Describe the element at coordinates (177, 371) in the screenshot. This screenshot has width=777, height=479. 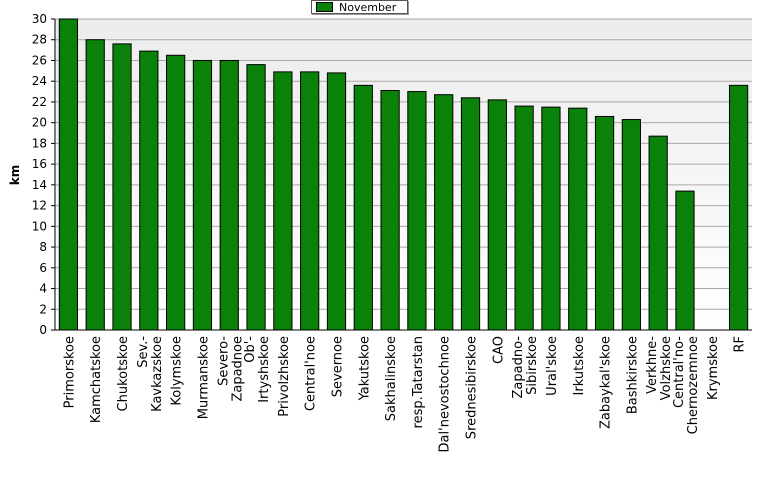
I see `x-tick-label: Kolymskoe` at that location.